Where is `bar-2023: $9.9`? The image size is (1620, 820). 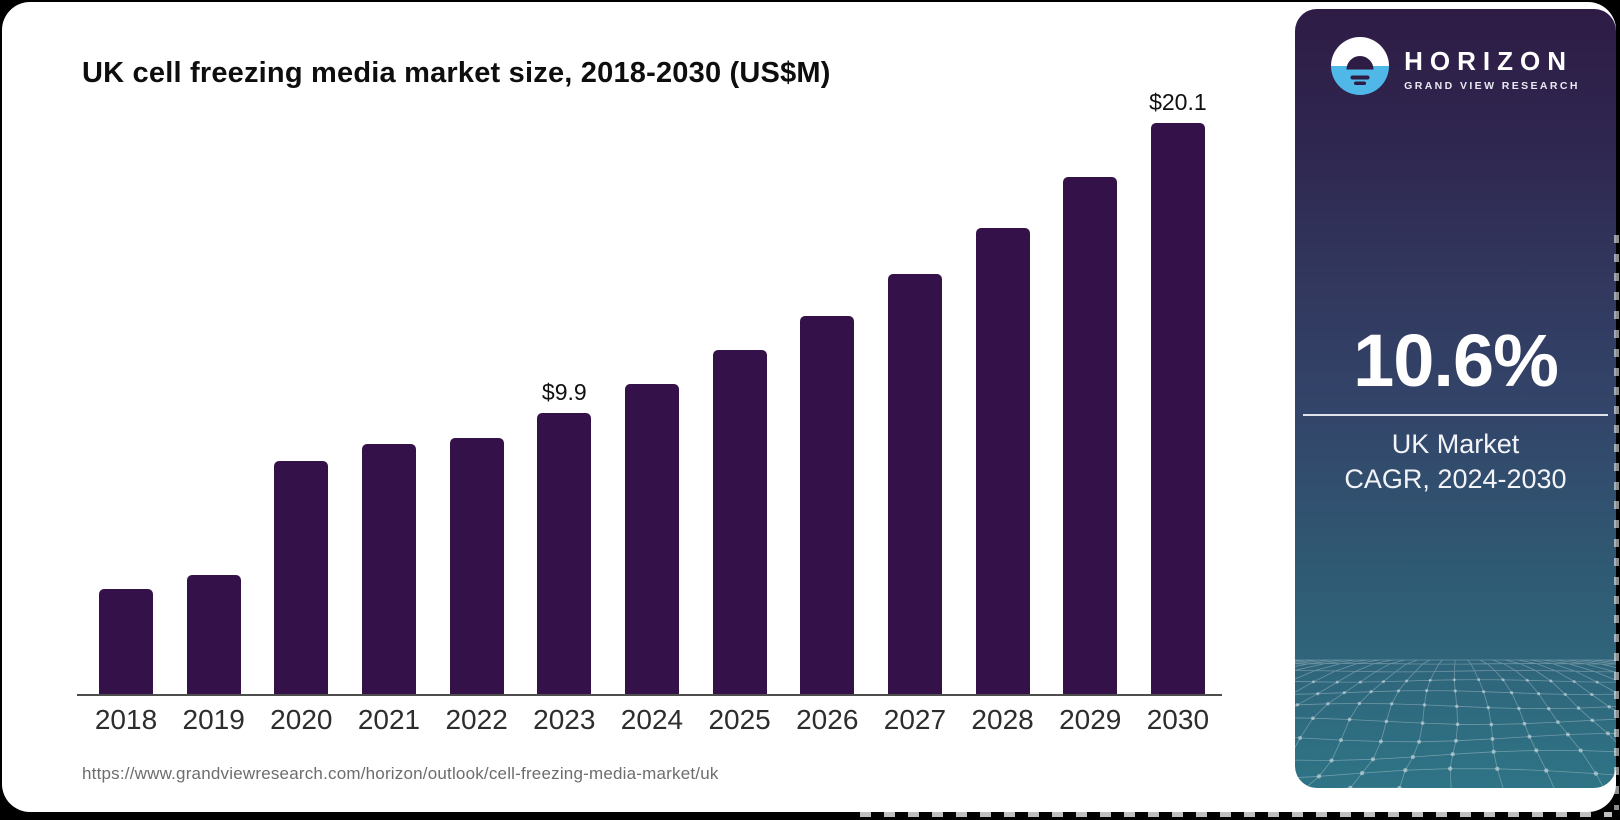 bar-2023: $9.9 is located at coordinates (564, 536).